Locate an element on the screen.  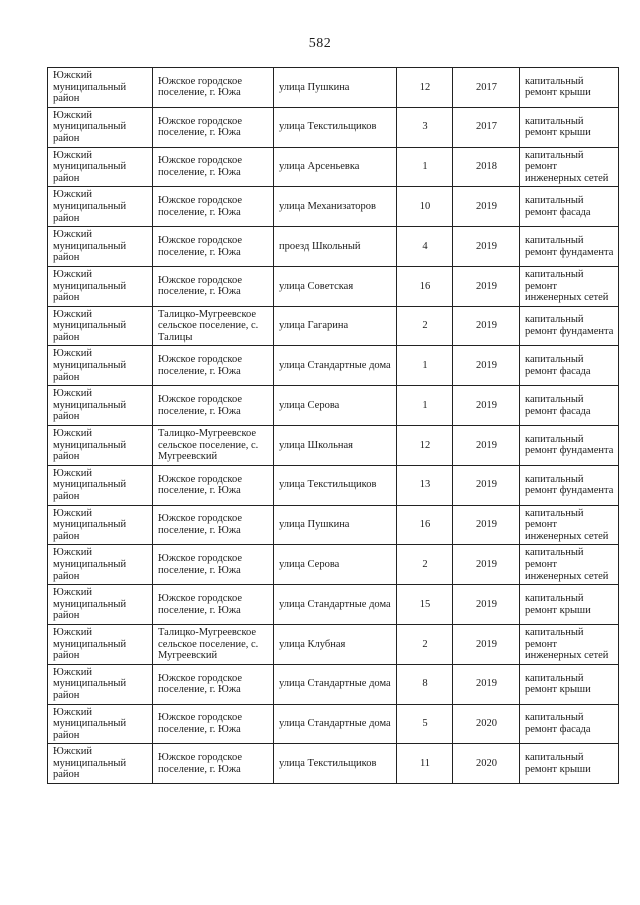
cell-house-number: 11 is located at coordinates (424, 764).